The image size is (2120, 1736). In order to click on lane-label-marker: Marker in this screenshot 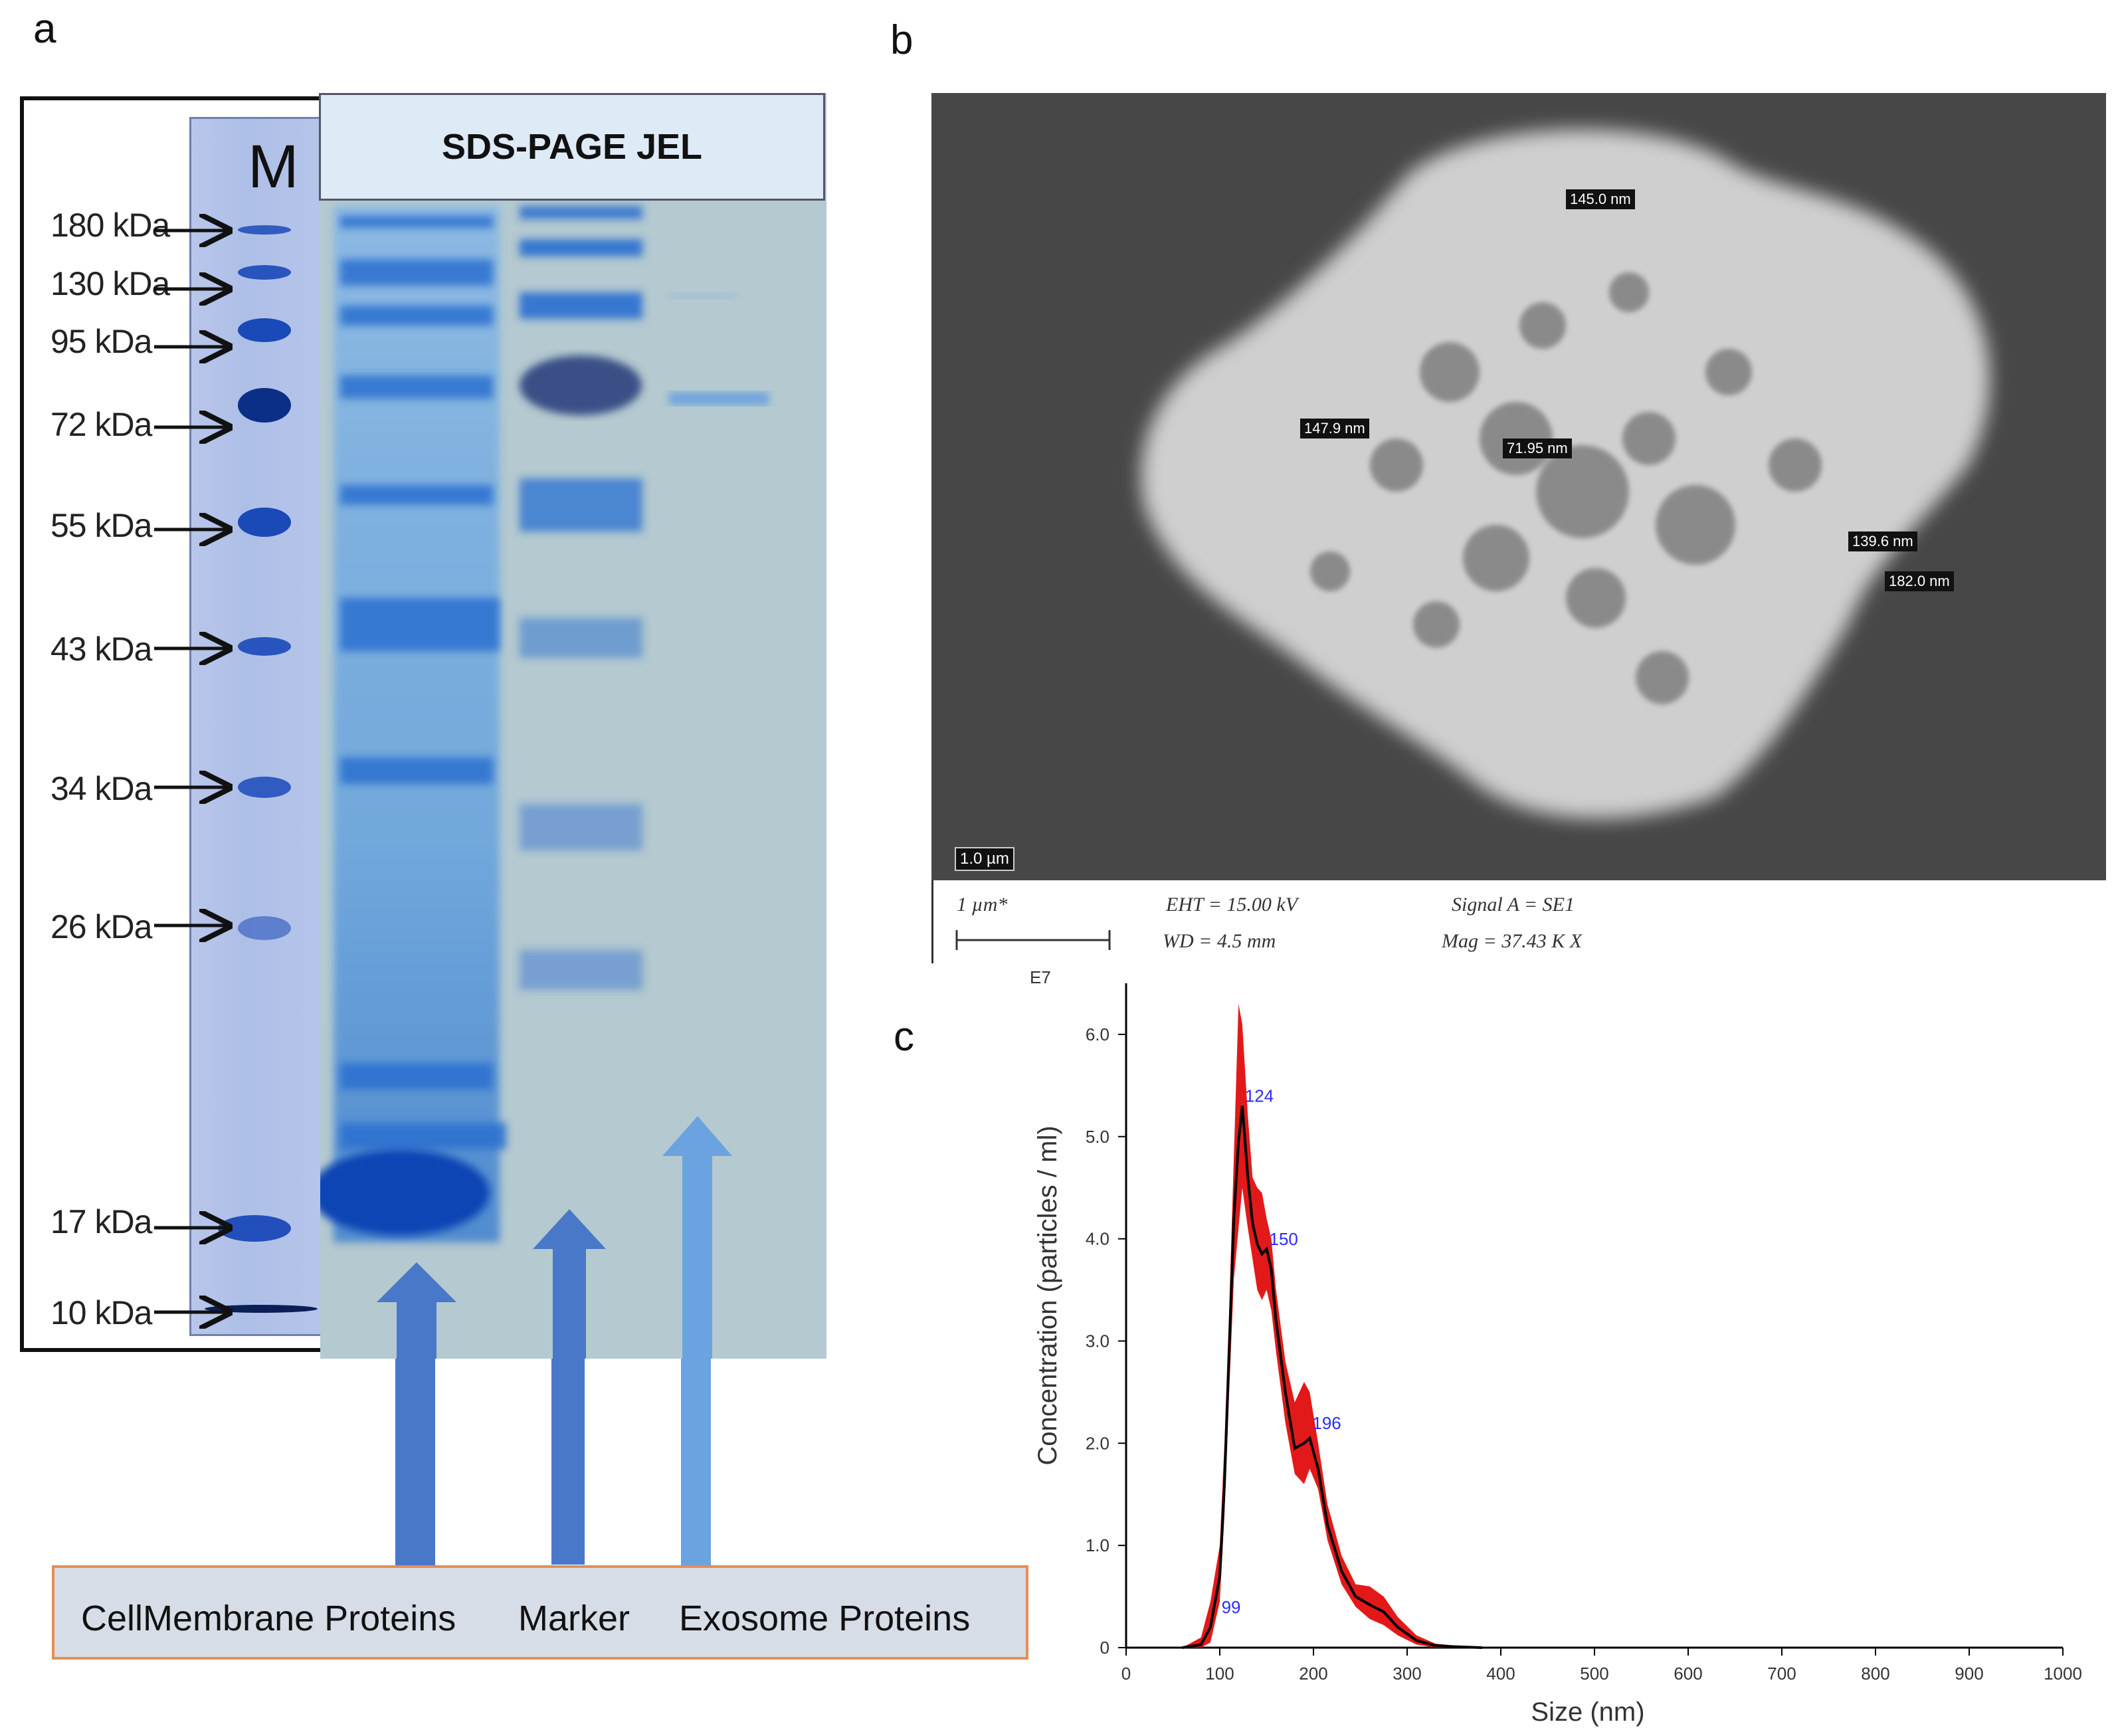, I will do `click(574, 1618)`.